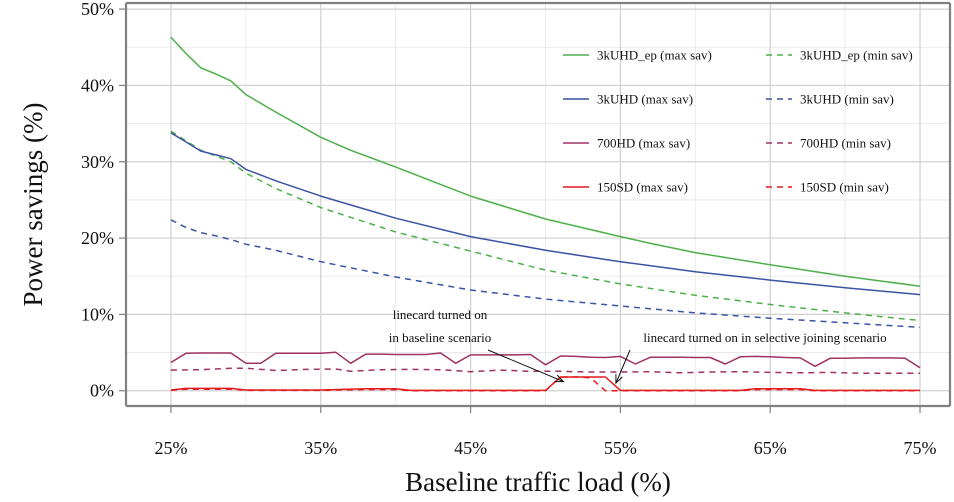  Describe the element at coordinates (643, 143) in the screenshot. I see `legend-label: 700HD (max sav)` at that location.